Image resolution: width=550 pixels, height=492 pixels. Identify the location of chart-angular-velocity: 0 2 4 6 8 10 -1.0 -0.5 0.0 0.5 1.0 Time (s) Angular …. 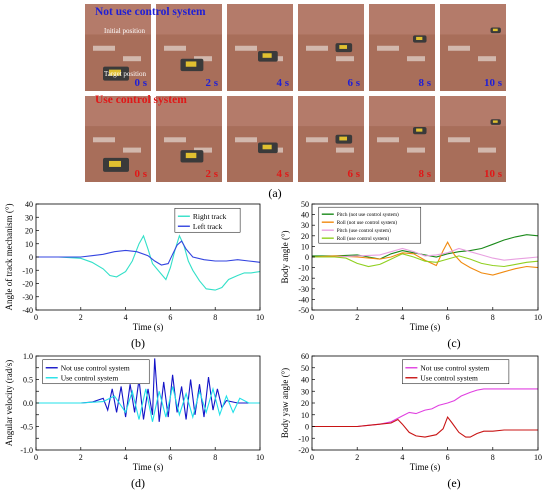
(134, 412).